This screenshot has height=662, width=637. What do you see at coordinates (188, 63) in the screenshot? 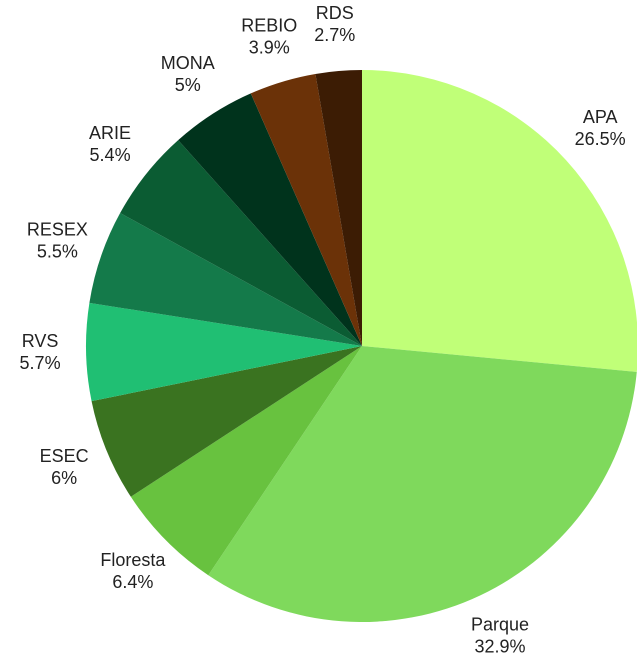
I see `slice-label: MONA` at bounding box center [188, 63].